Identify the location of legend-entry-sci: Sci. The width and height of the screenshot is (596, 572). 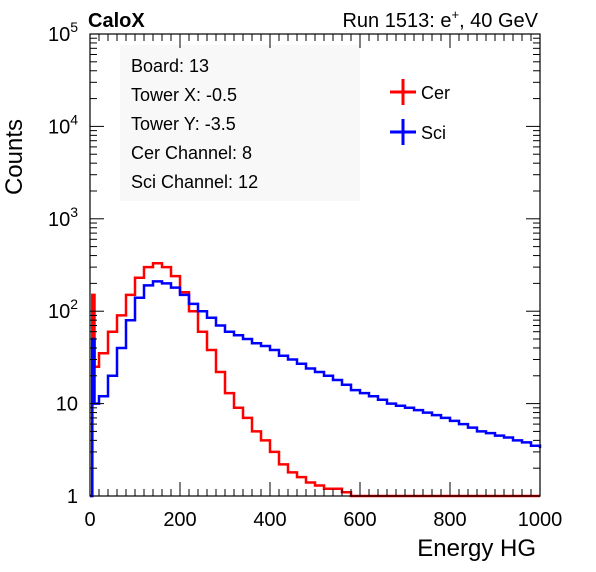
(418, 132).